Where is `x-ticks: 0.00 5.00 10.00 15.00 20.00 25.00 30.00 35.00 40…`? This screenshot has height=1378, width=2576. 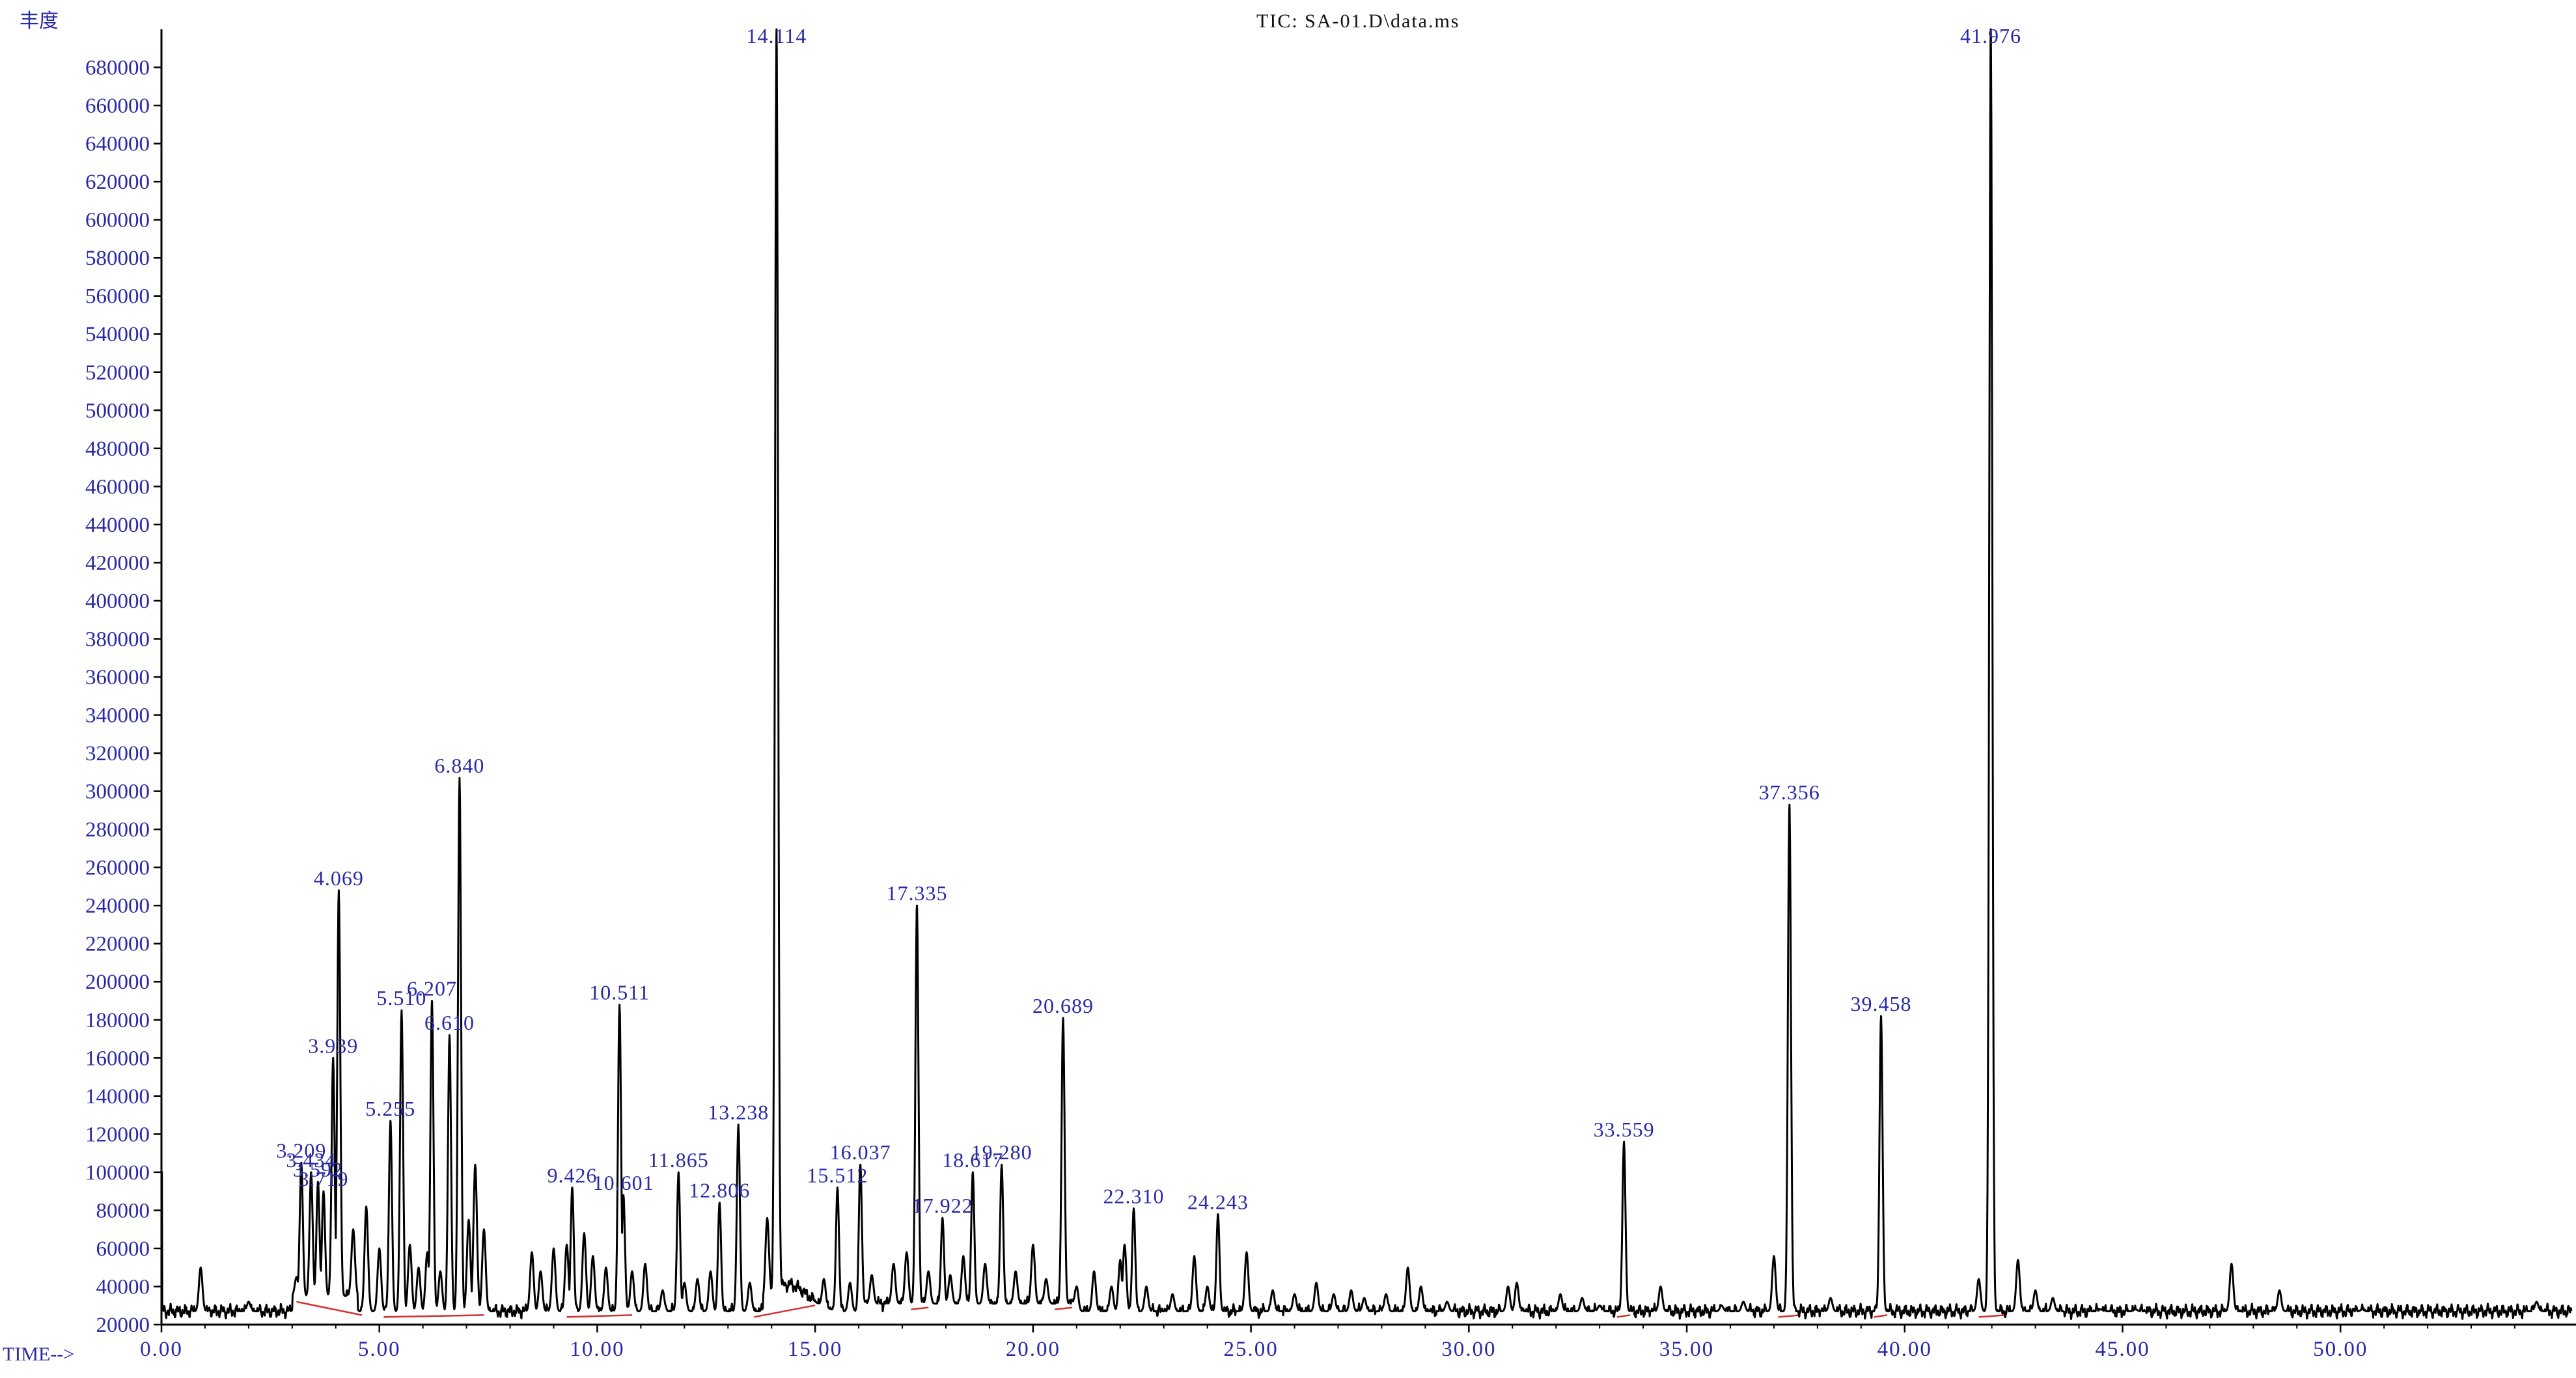
x-ticks: 0.00 5.00 10.00 15.00 20.00 25.00 30.00 35.00 40… is located at coordinates (1327, 1343).